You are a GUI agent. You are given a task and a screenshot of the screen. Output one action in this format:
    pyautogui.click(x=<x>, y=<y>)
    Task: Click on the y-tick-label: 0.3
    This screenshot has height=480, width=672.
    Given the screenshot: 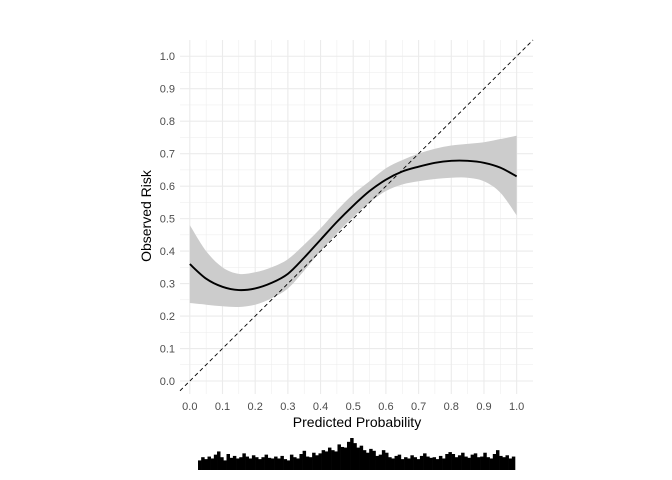 What is the action you would take?
    pyautogui.click(x=167, y=285)
    